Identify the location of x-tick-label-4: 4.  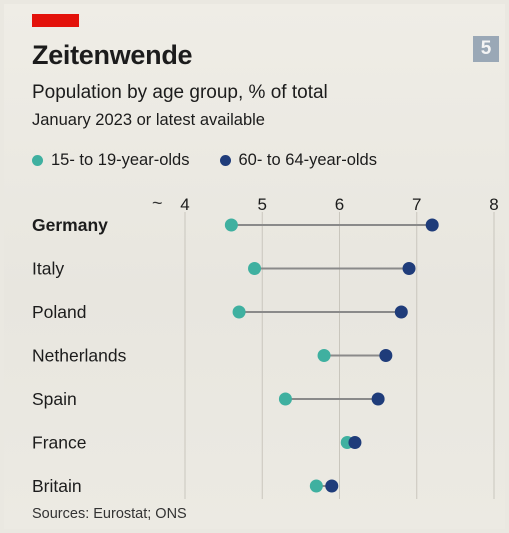
(184, 204).